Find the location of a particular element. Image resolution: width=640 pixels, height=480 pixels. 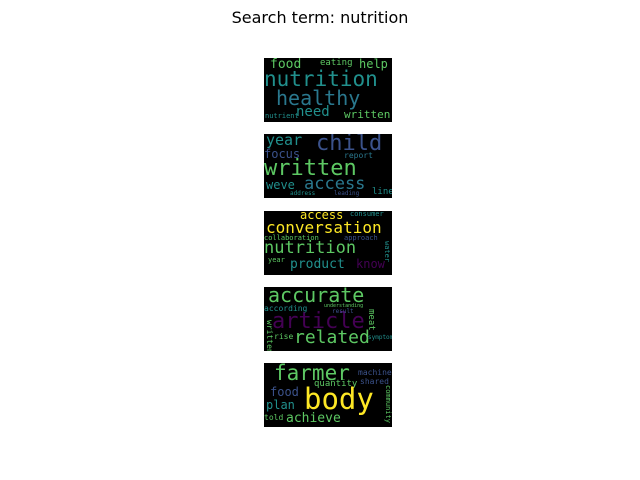

word: need is located at coordinates (313, 112).